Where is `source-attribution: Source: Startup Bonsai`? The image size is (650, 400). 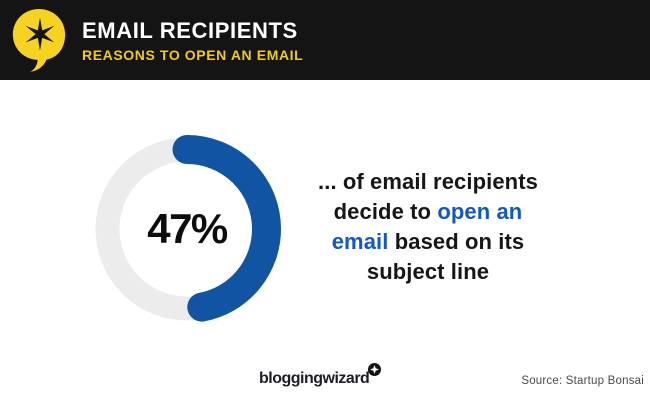
source-attribution: Source: Startup Bonsai is located at coordinates (582, 381).